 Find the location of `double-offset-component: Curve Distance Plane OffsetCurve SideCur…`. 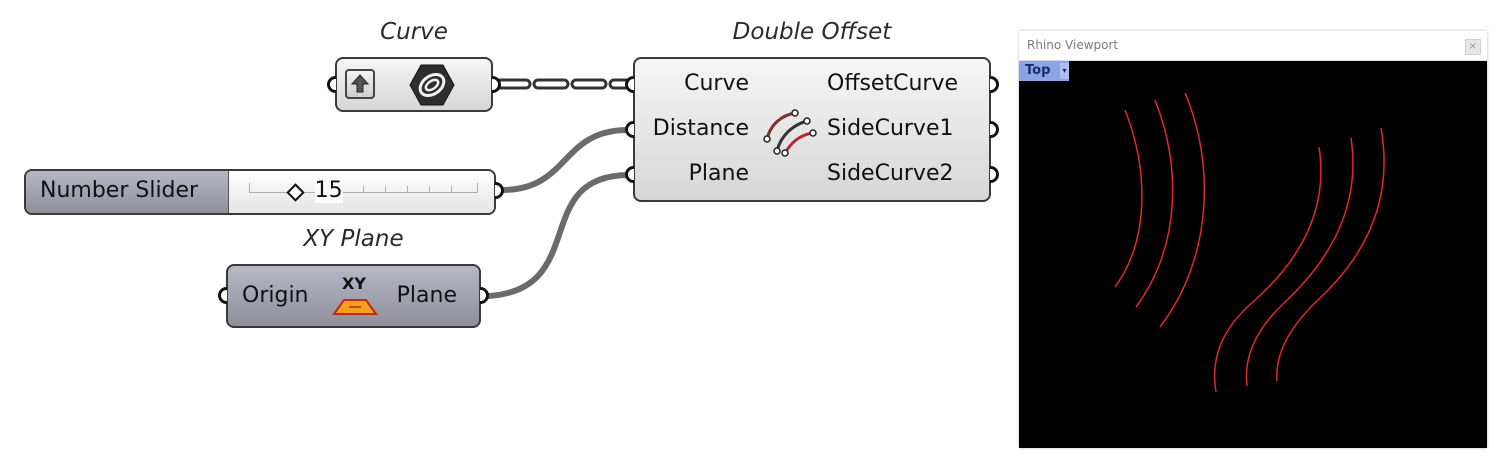

double-offset-component: Curve Distance Plane OffsetCurve SideCur… is located at coordinates (812, 129).